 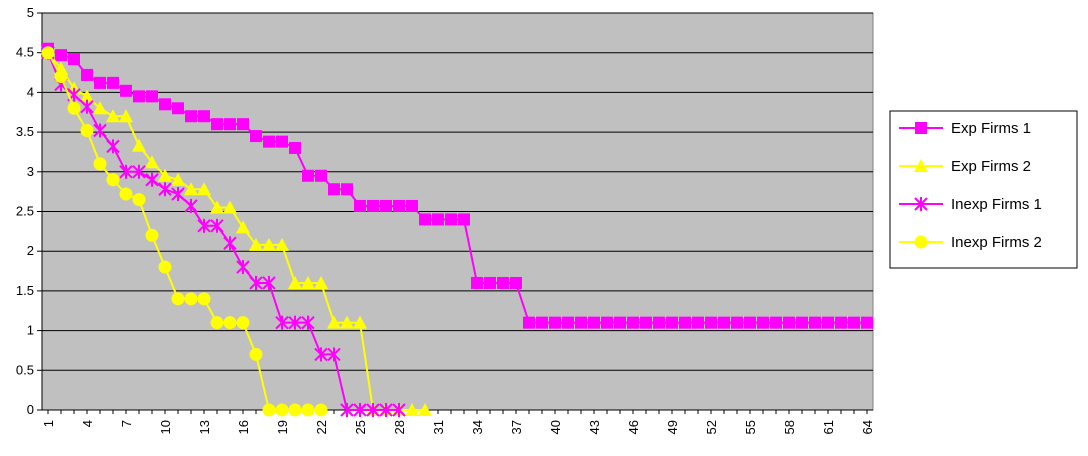 I want to click on y-tick-label: 4.5, so click(x=25, y=52).